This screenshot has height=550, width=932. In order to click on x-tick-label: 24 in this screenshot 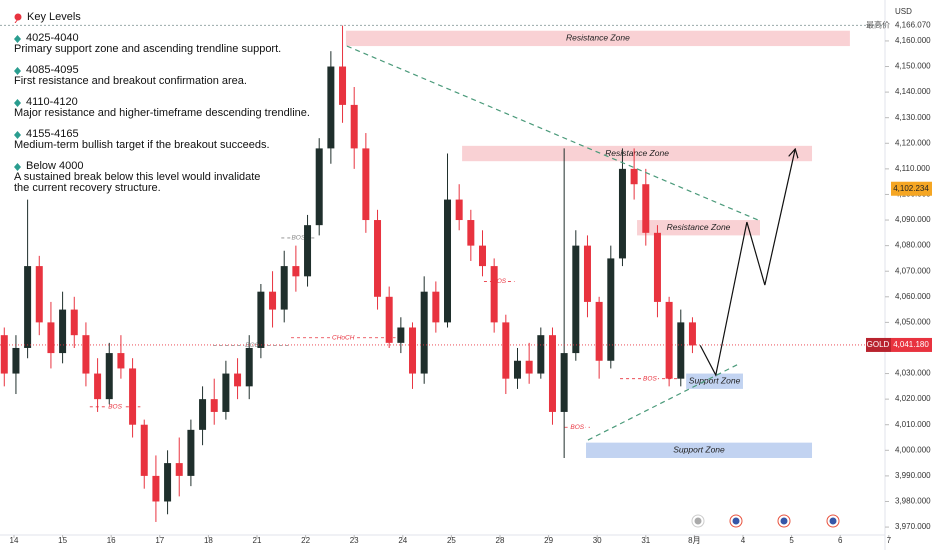, I will do `click(402, 540)`.